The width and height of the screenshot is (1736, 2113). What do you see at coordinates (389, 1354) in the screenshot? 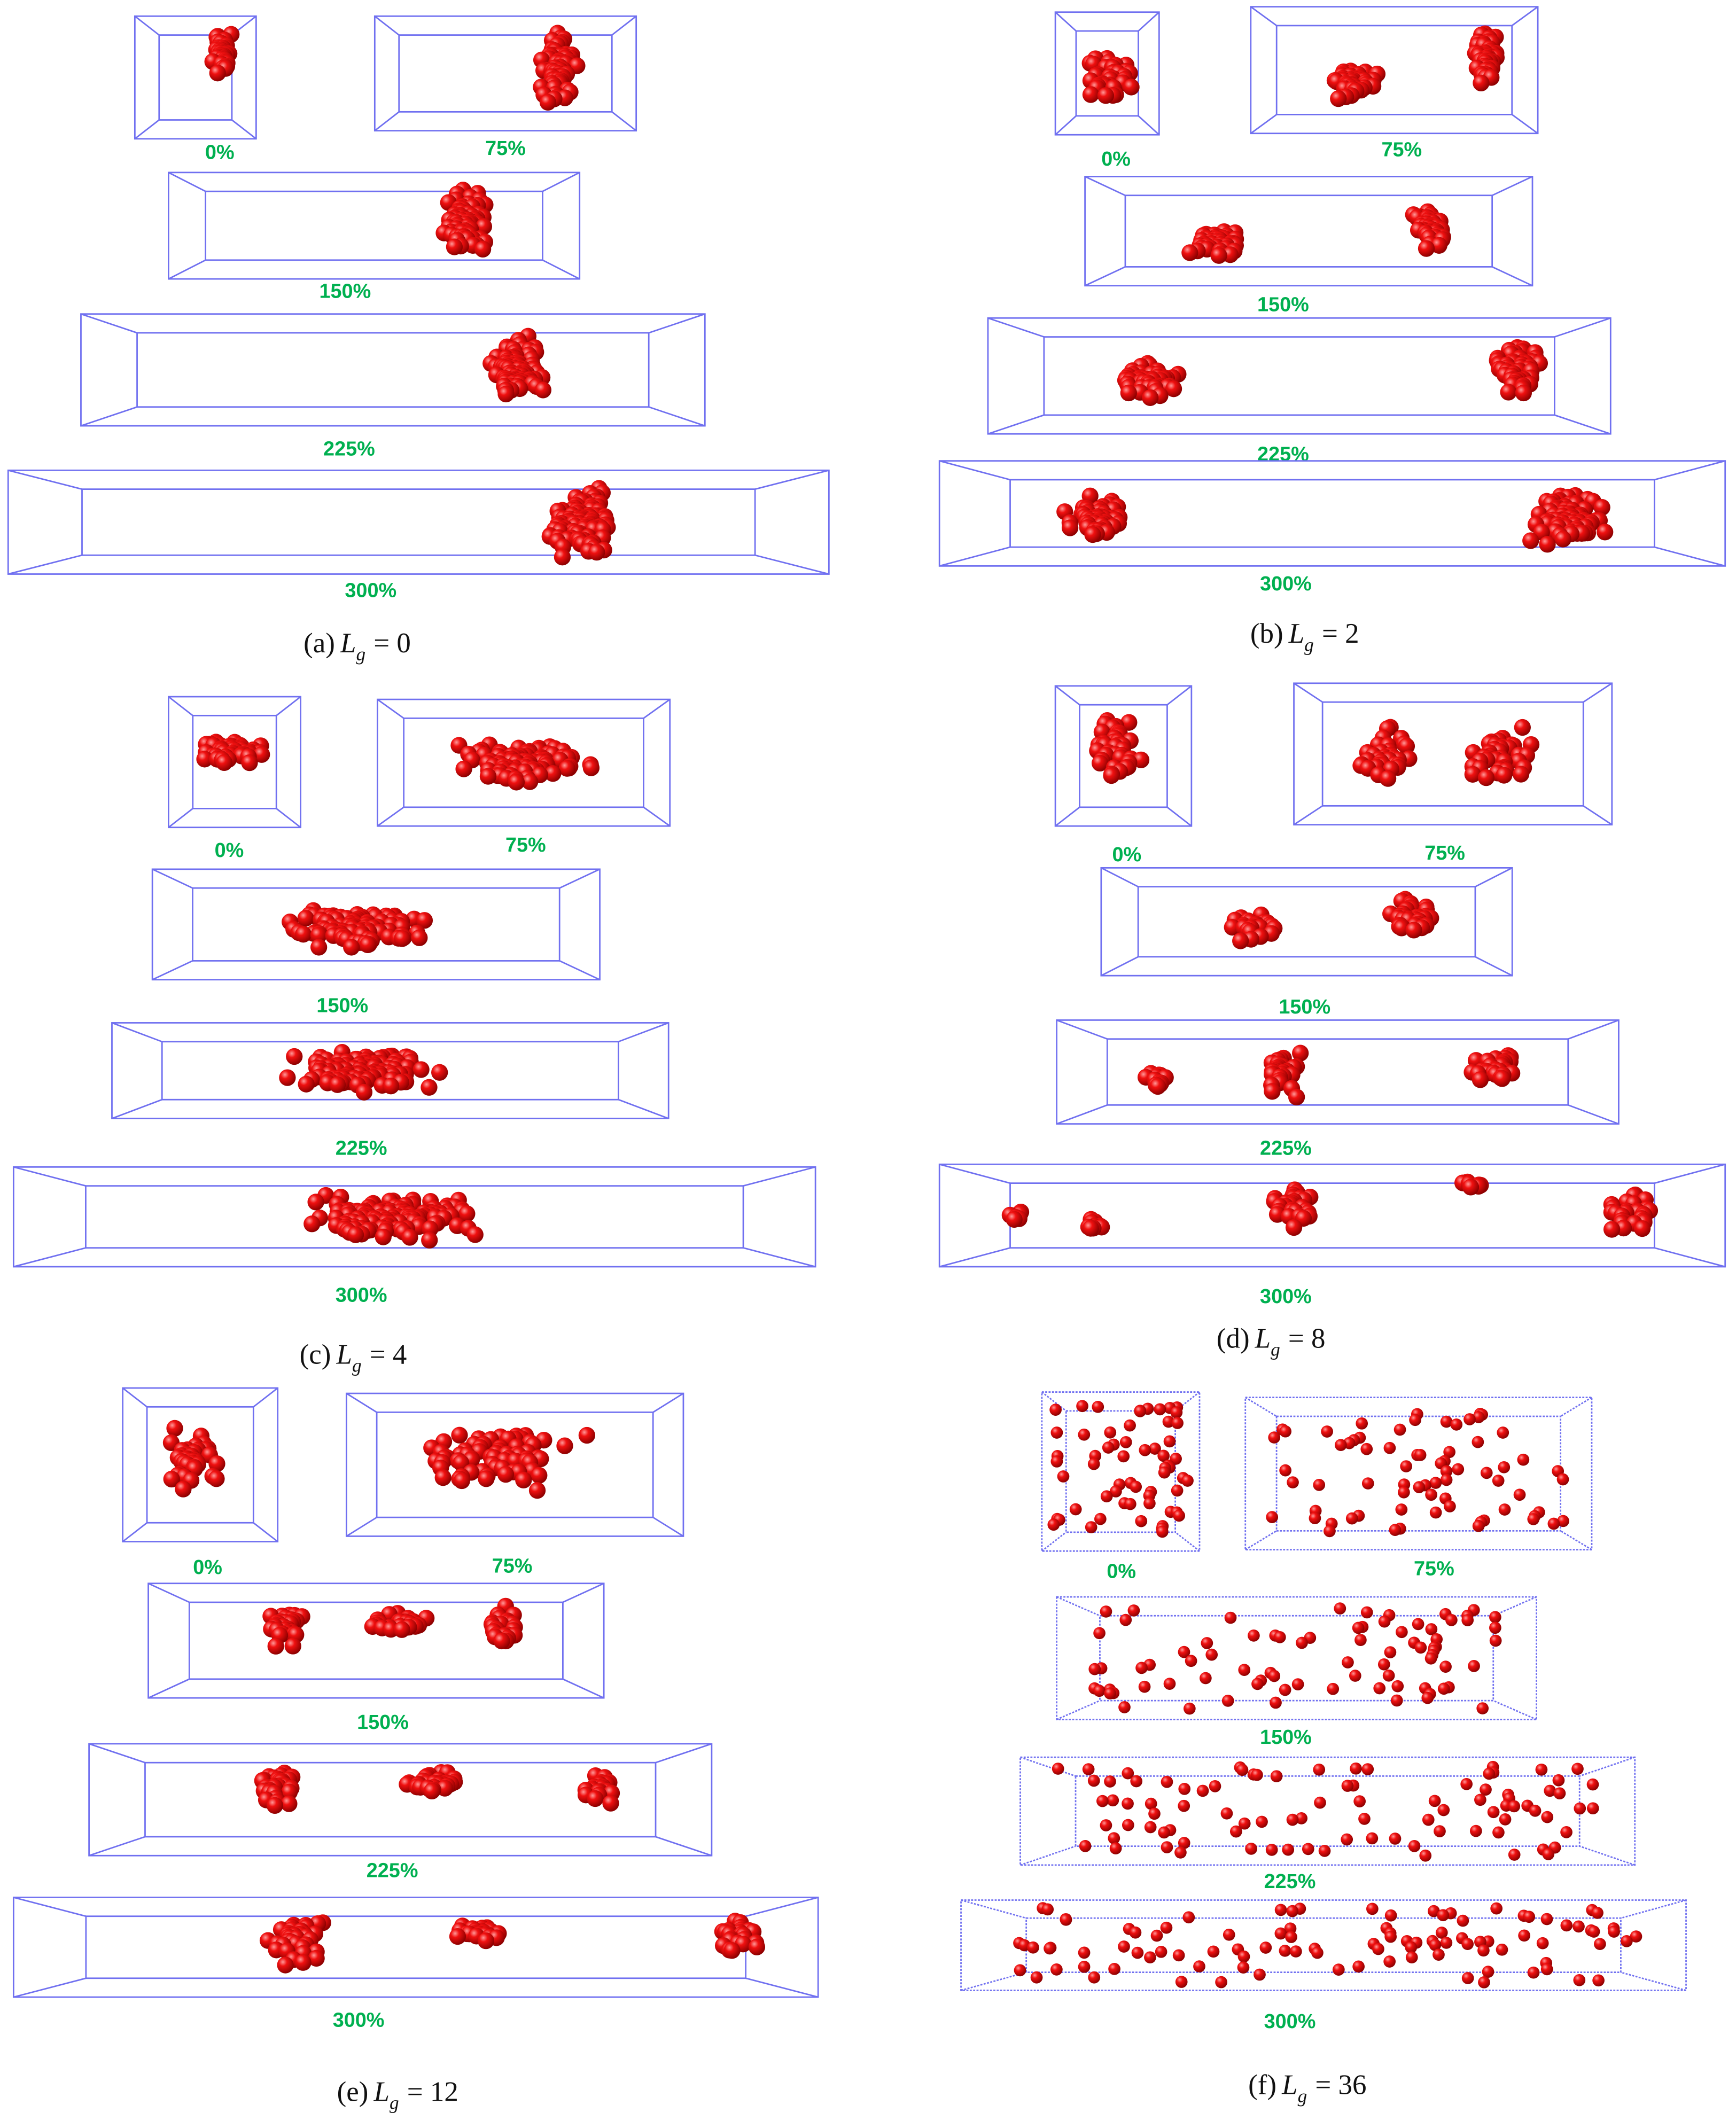
I see `equation: = 4` at bounding box center [389, 1354].